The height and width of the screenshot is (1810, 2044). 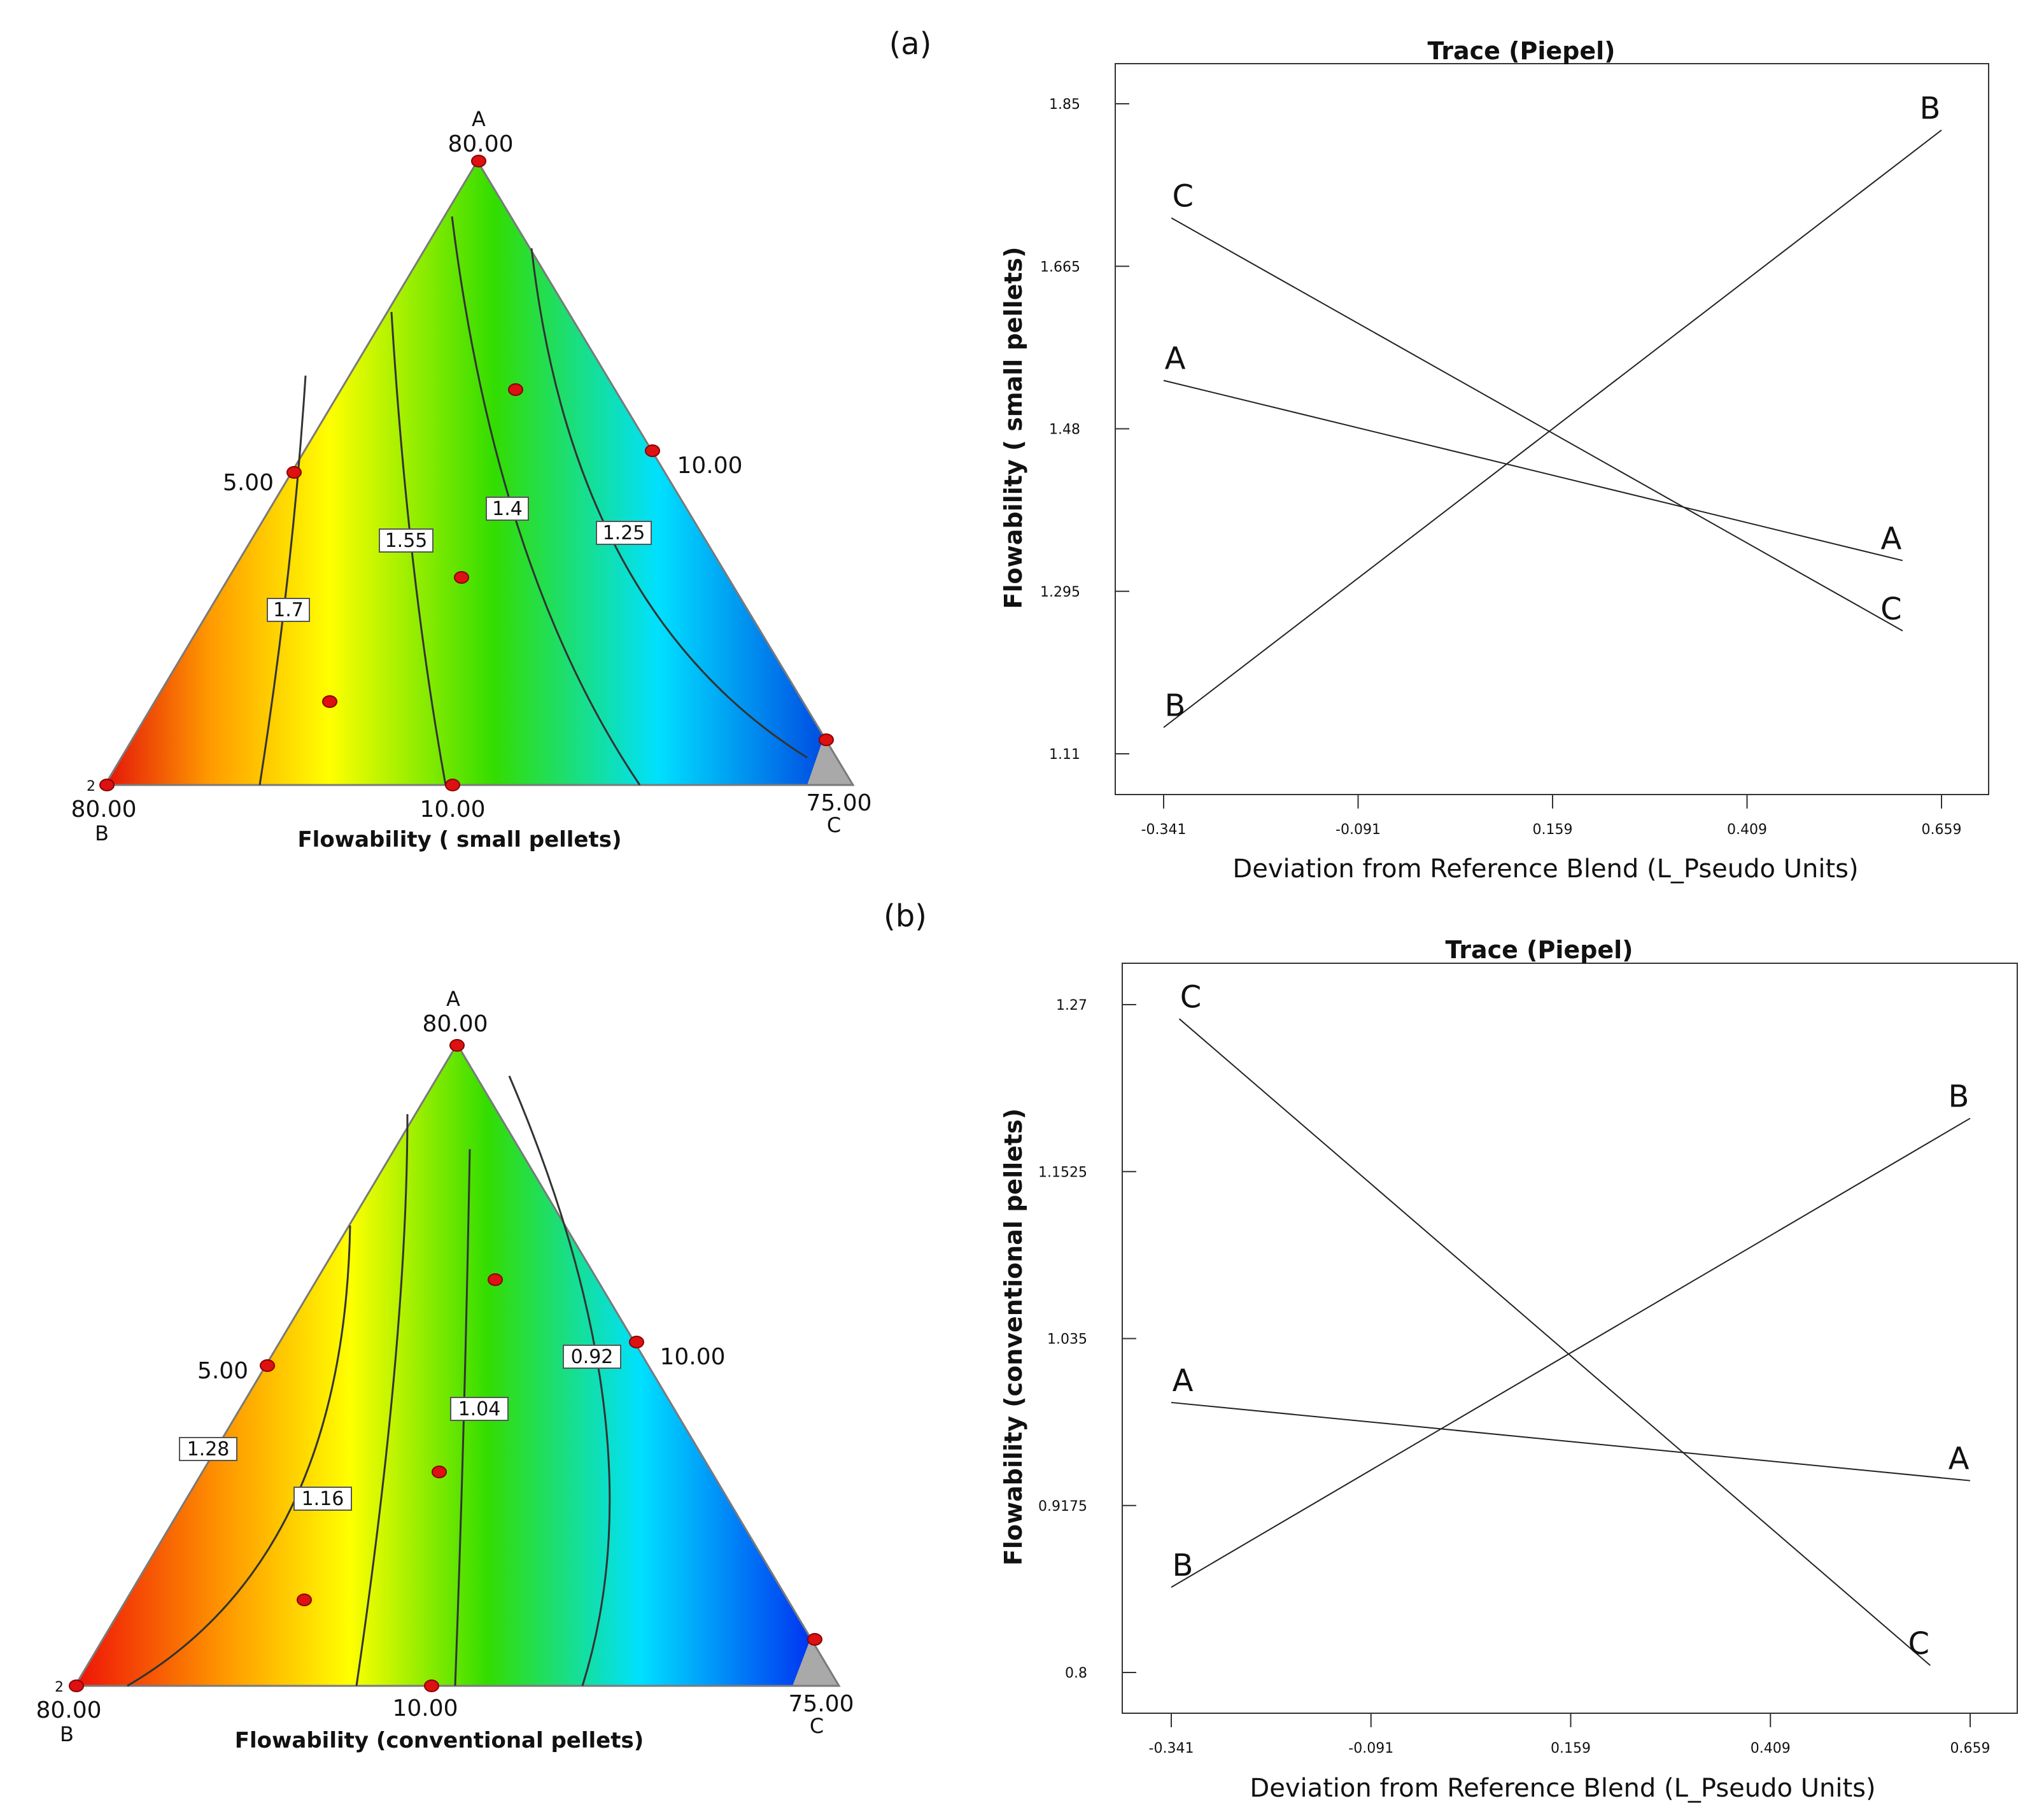 What do you see at coordinates (208, 1449) in the screenshot?
I see `contour-label-1-28: 1.28` at bounding box center [208, 1449].